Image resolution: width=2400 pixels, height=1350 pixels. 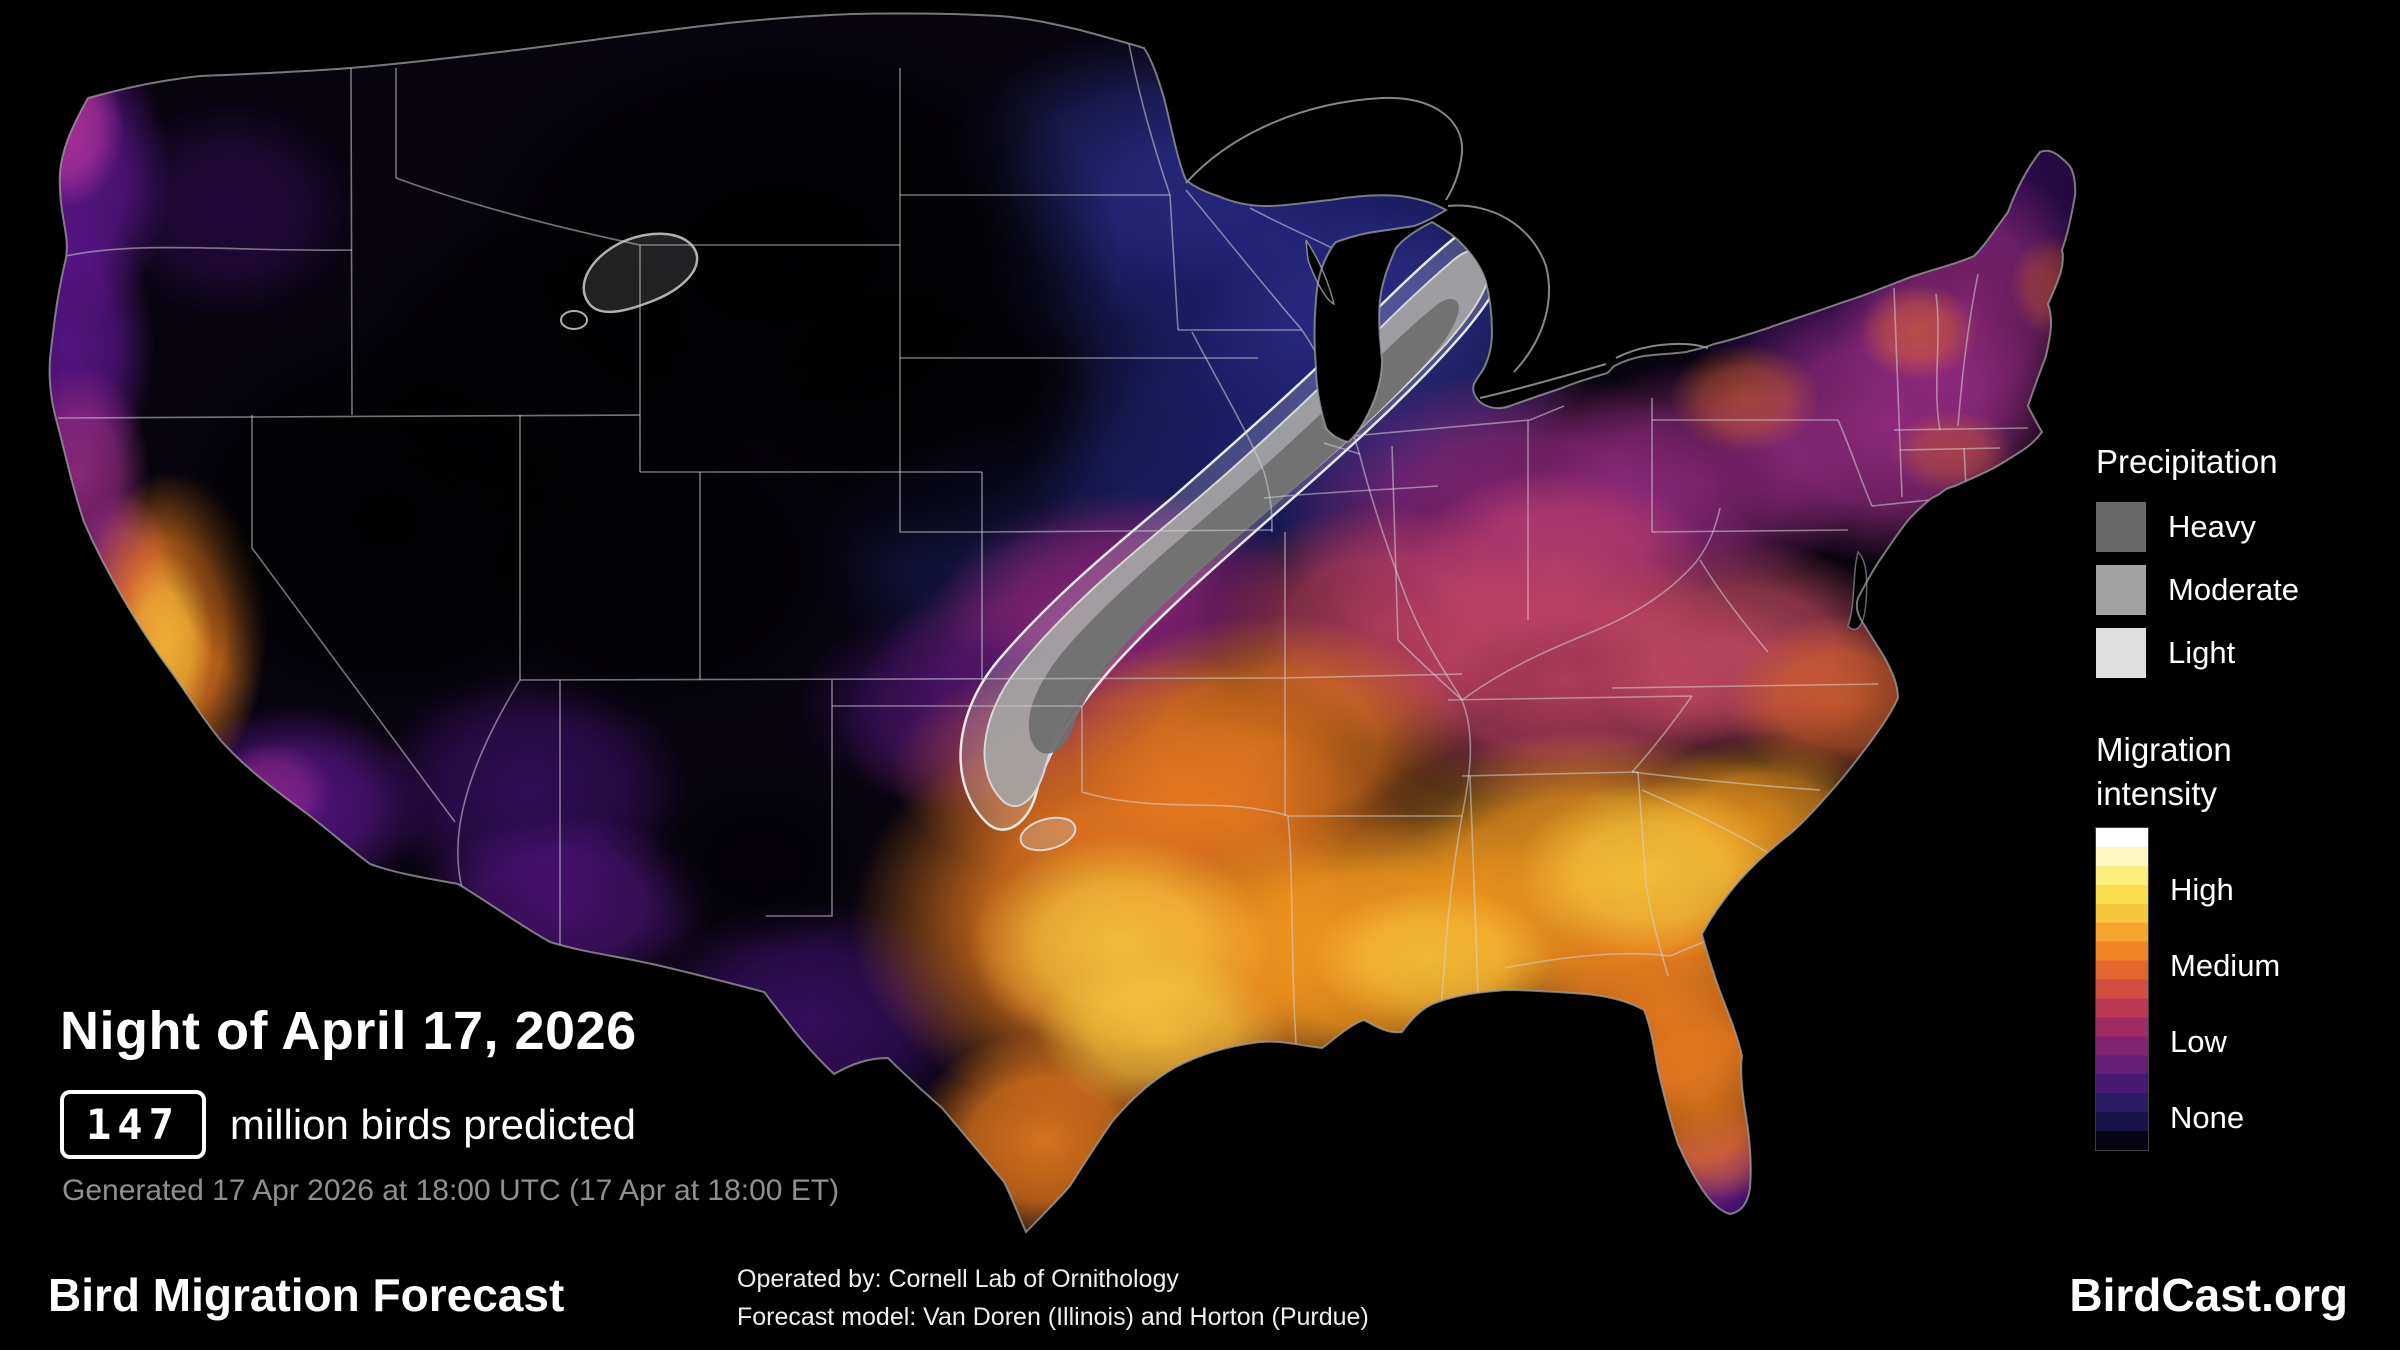 I want to click on lake-erie-north-shore, so click(x=1543, y=381).